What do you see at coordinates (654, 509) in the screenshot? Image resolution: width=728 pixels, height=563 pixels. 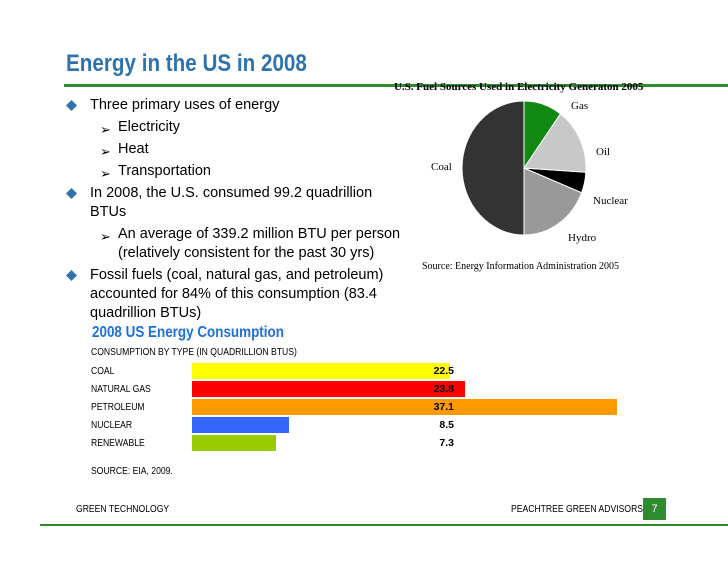 I see `page-number: 7` at bounding box center [654, 509].